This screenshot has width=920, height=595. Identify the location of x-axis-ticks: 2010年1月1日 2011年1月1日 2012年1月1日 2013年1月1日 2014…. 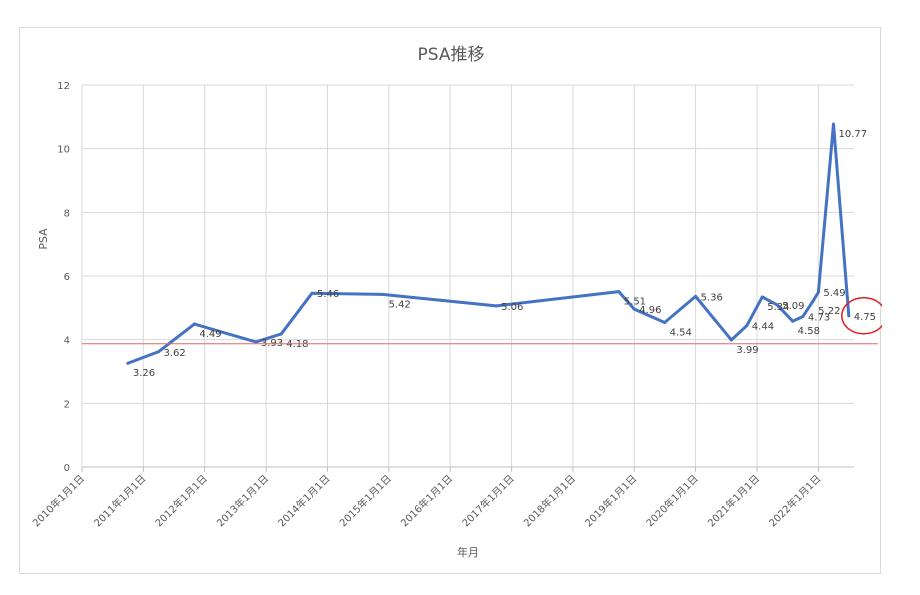
(427, 500).